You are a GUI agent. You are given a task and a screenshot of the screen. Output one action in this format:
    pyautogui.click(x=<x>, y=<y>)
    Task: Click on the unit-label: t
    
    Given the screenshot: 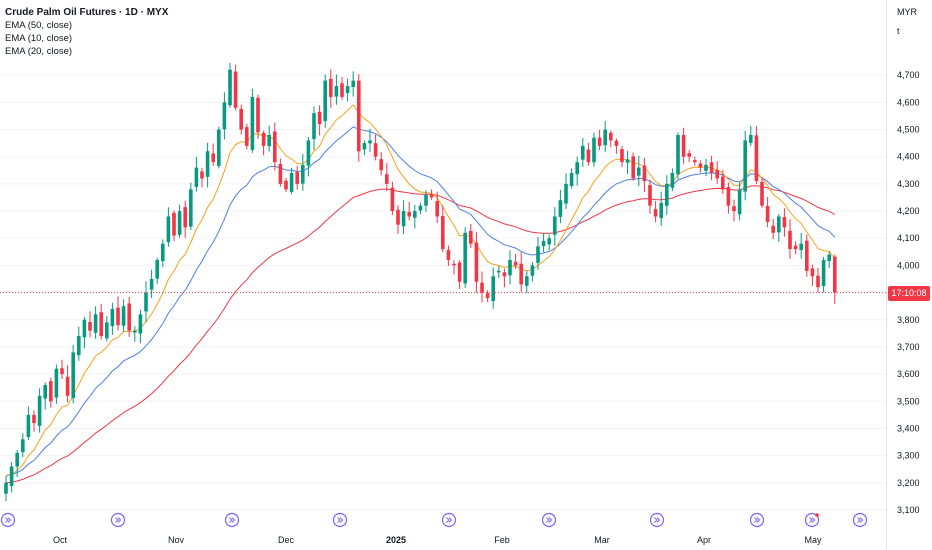 What is the action you would take?
    pyautogui.click(x=898, y=31)
    